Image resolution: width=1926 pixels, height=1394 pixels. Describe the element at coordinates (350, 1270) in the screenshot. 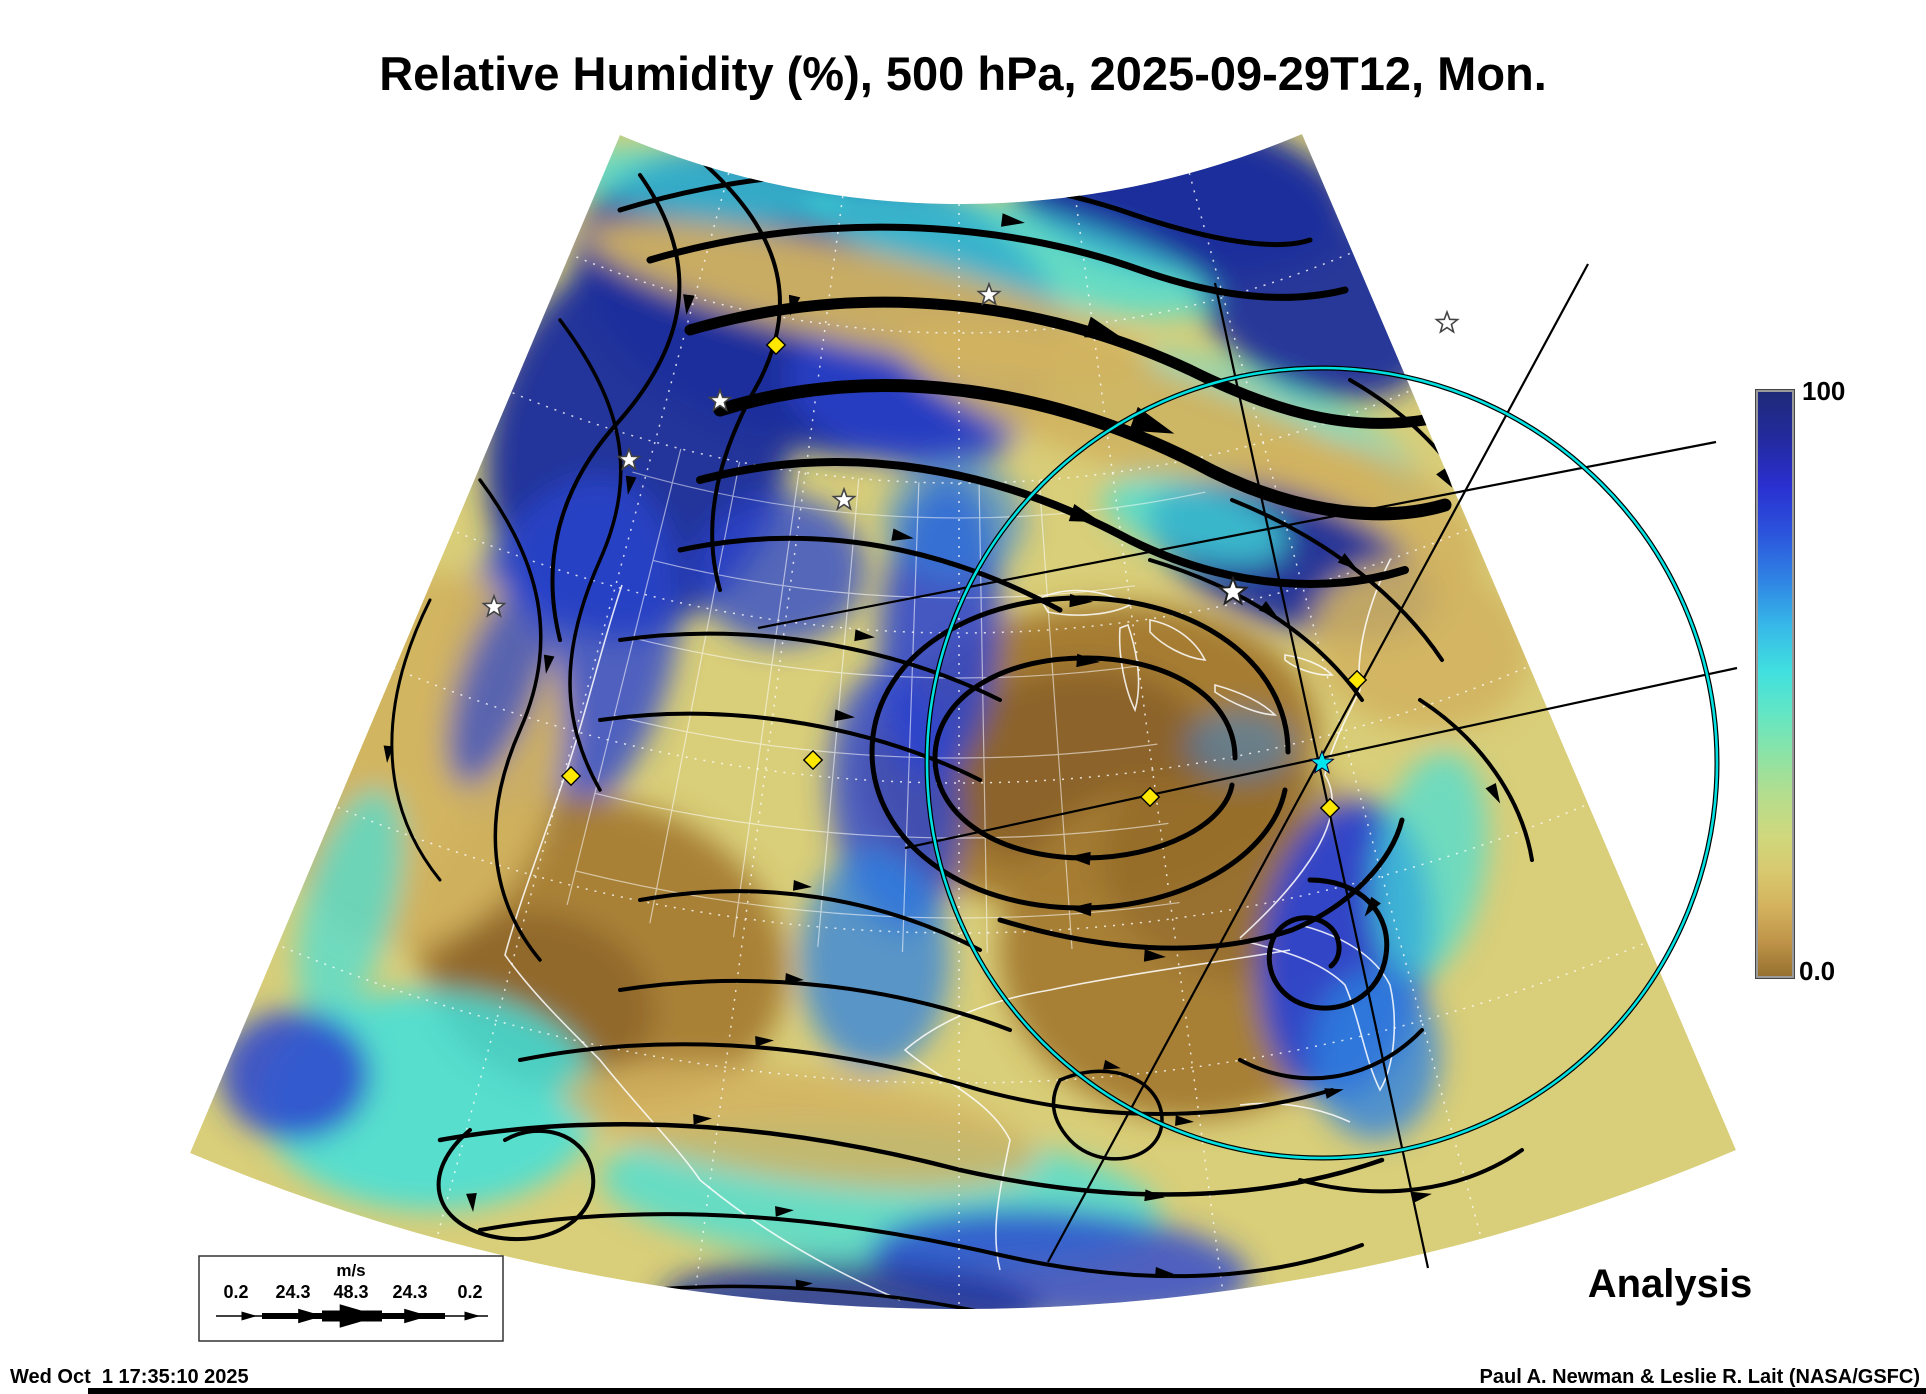

I see `legend-units-label: m/s` at that location.